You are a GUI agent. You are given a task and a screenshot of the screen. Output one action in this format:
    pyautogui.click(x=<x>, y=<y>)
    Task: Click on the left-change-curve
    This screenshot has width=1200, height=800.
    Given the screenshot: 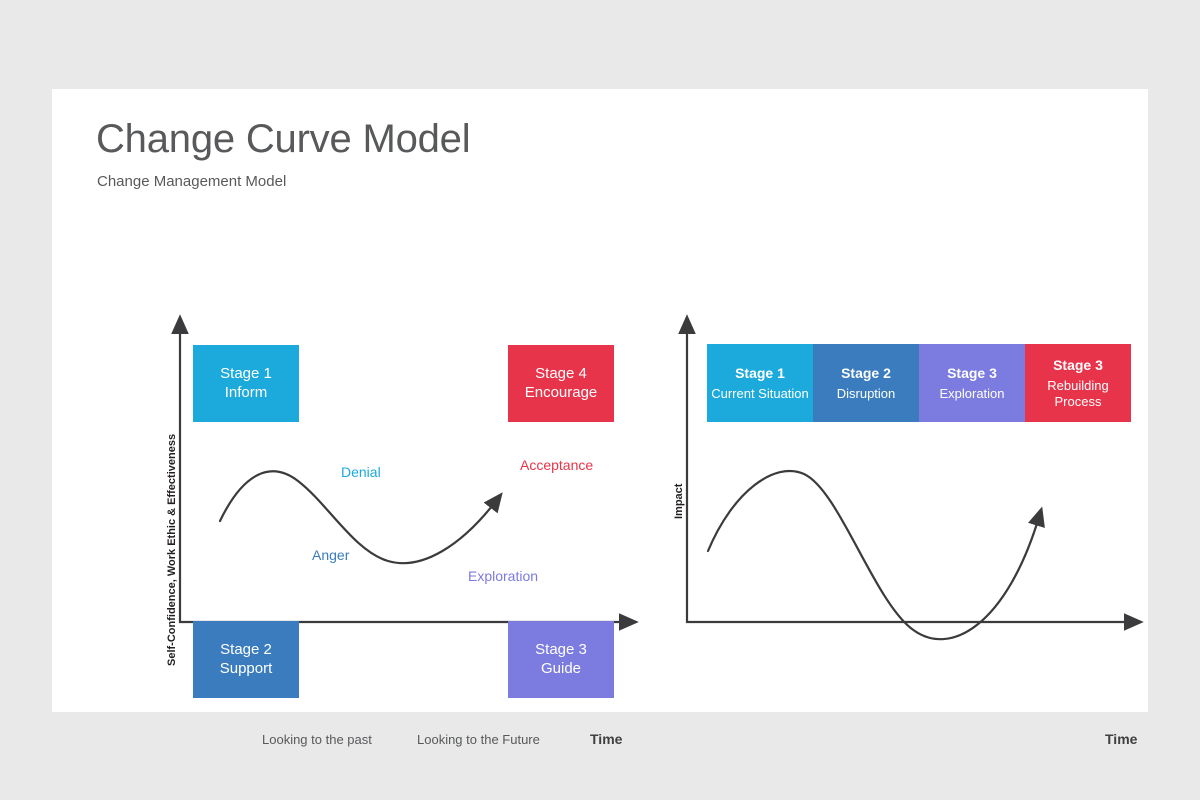 What is the action you would take?
    pyautogui.click(x=360, y=517)
    